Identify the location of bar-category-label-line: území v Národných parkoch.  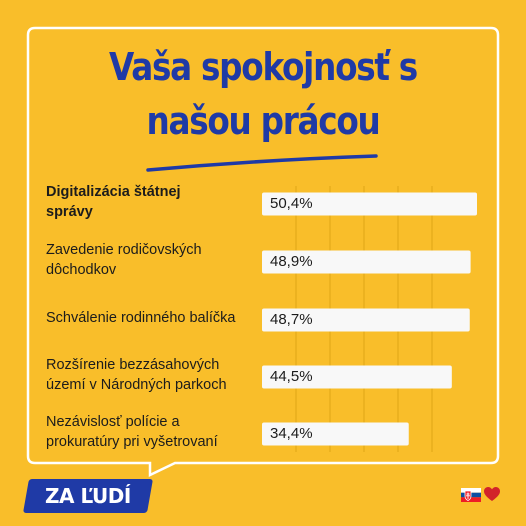
(136, 385).